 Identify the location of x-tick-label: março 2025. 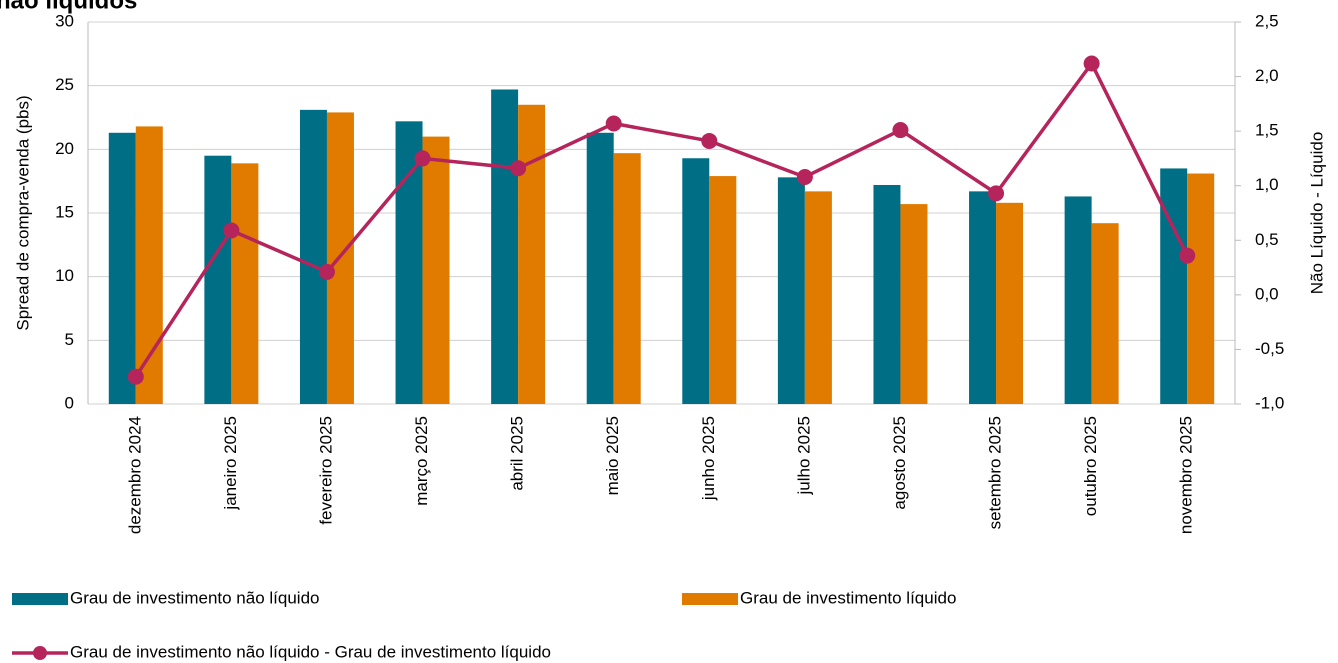
(421, 461).